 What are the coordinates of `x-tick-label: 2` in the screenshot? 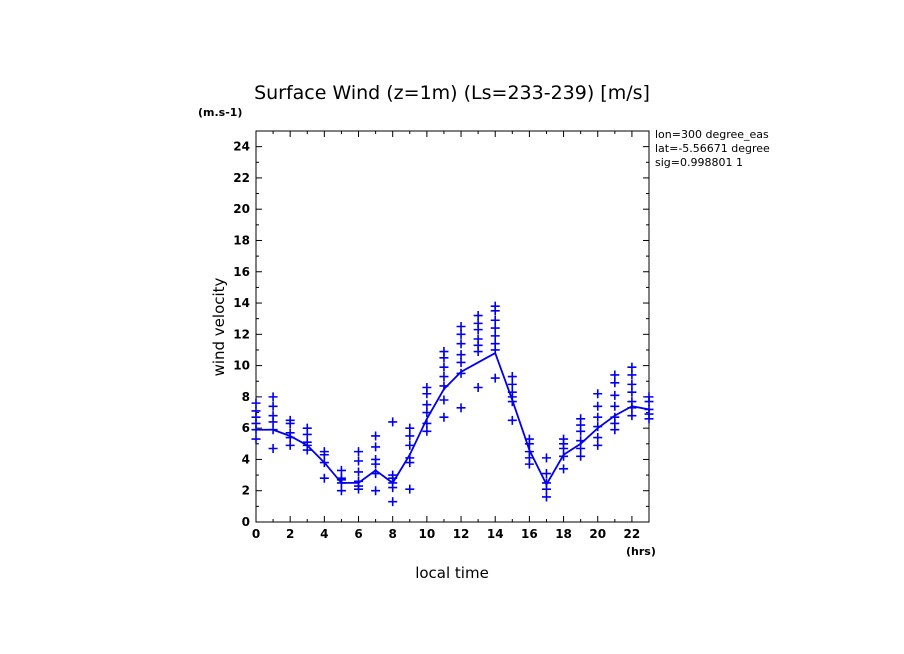 It's located at (290, 534).